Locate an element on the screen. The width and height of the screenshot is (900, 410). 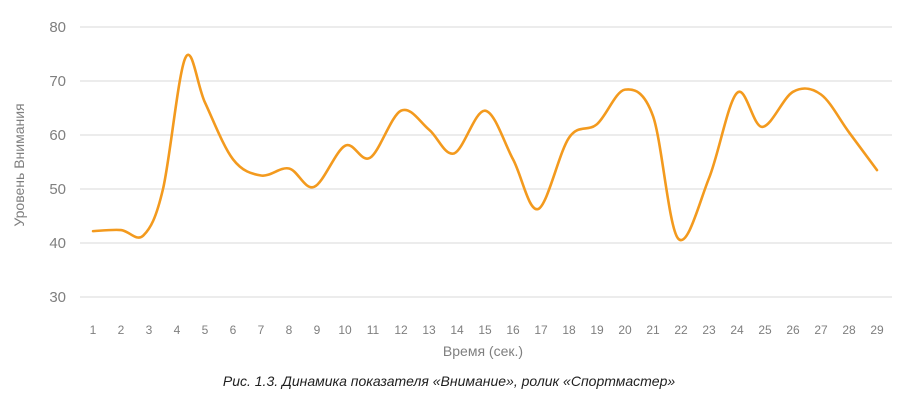
x-tick-label: 2 is located at coordinates (121, 330).